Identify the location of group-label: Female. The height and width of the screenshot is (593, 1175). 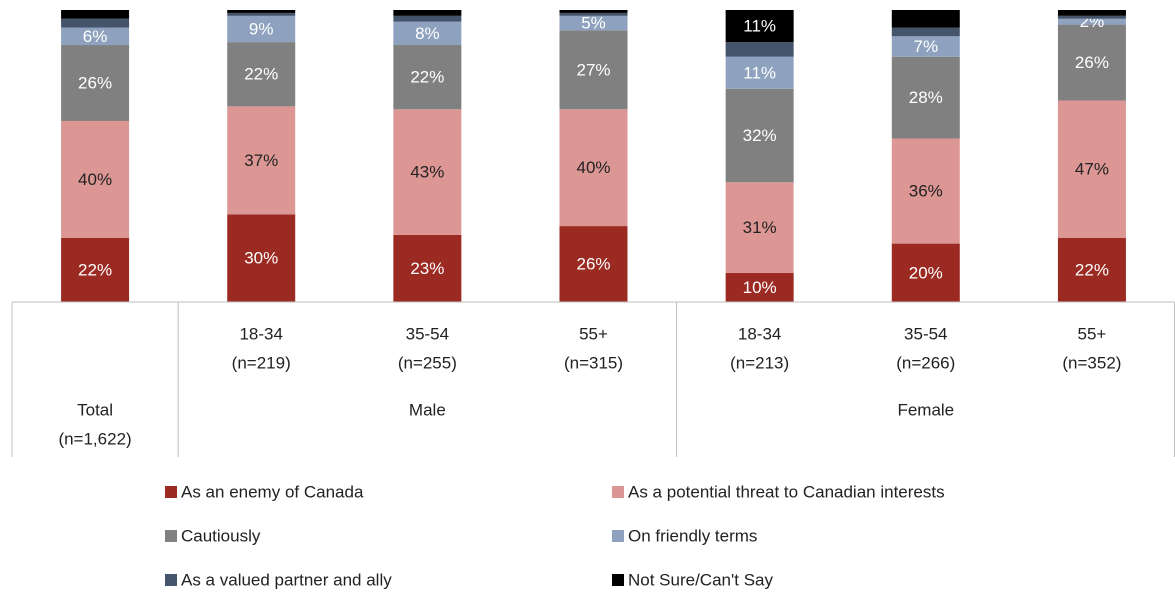
(925, 409).